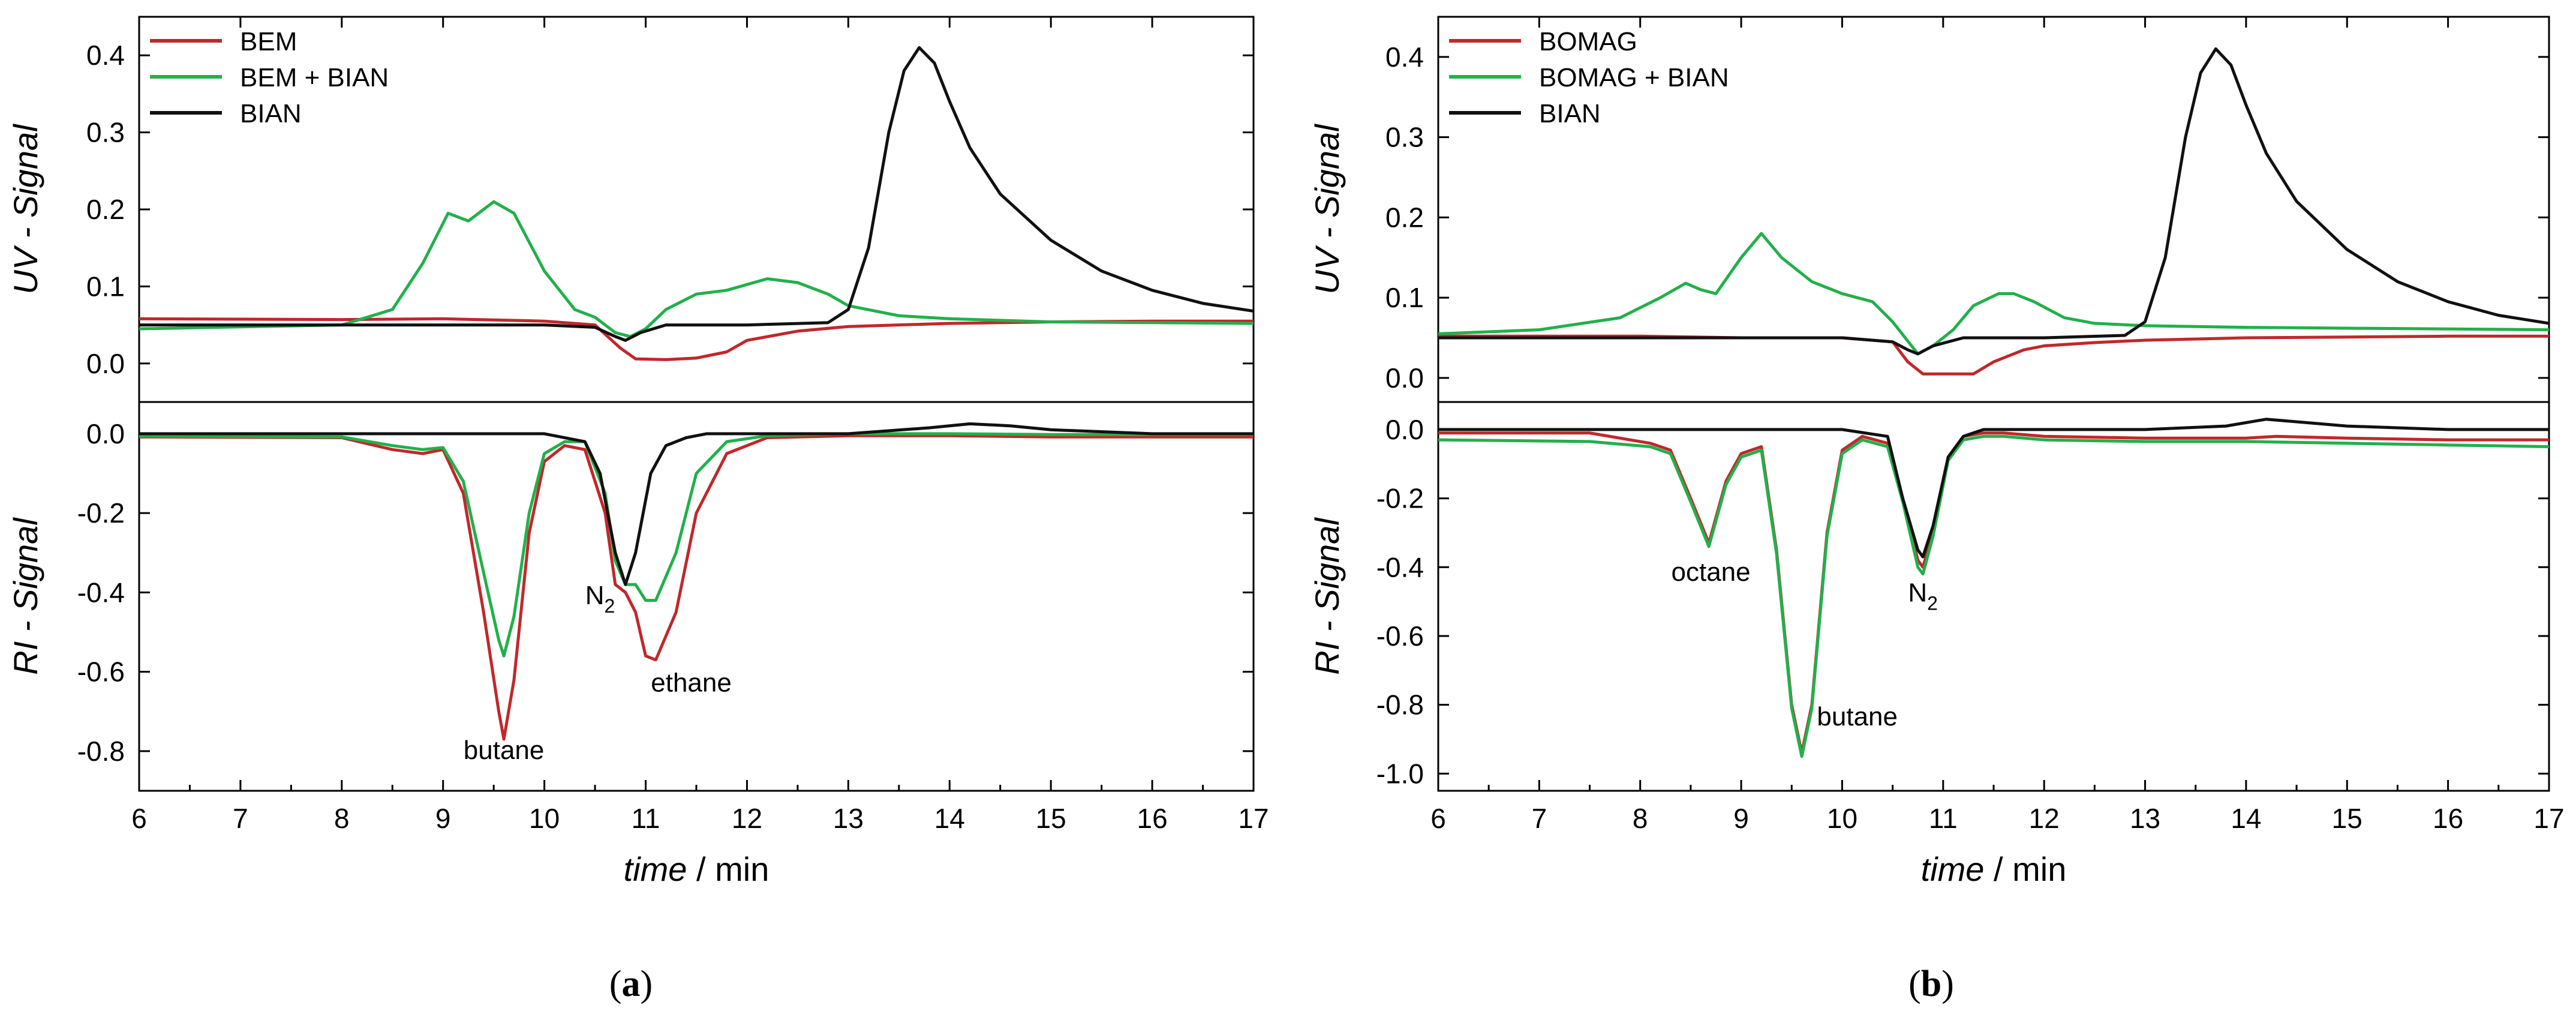 This screenshot has width=2576, height=1017. What do you see at coordinates (631, 984) in the screenshot?
I see `panel-label: (a)` at bounding box center [631, 984].